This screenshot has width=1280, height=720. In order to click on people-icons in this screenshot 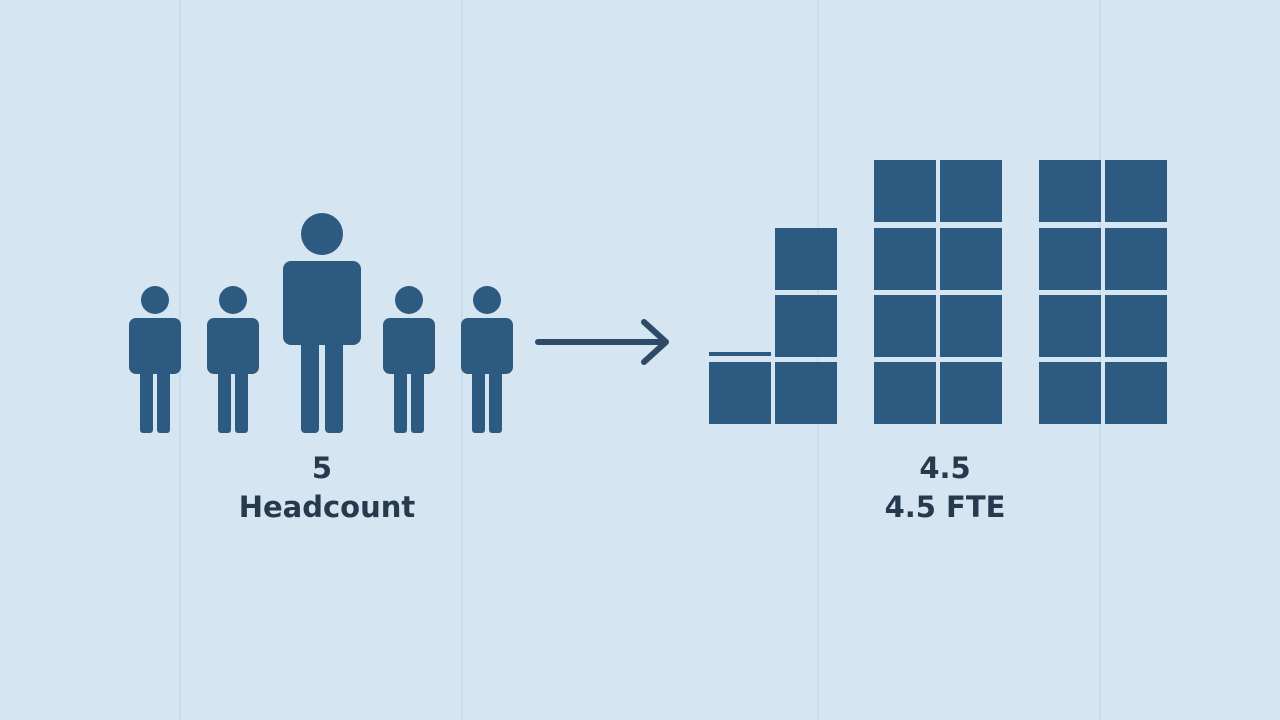, I will do `click(321, 323)`.